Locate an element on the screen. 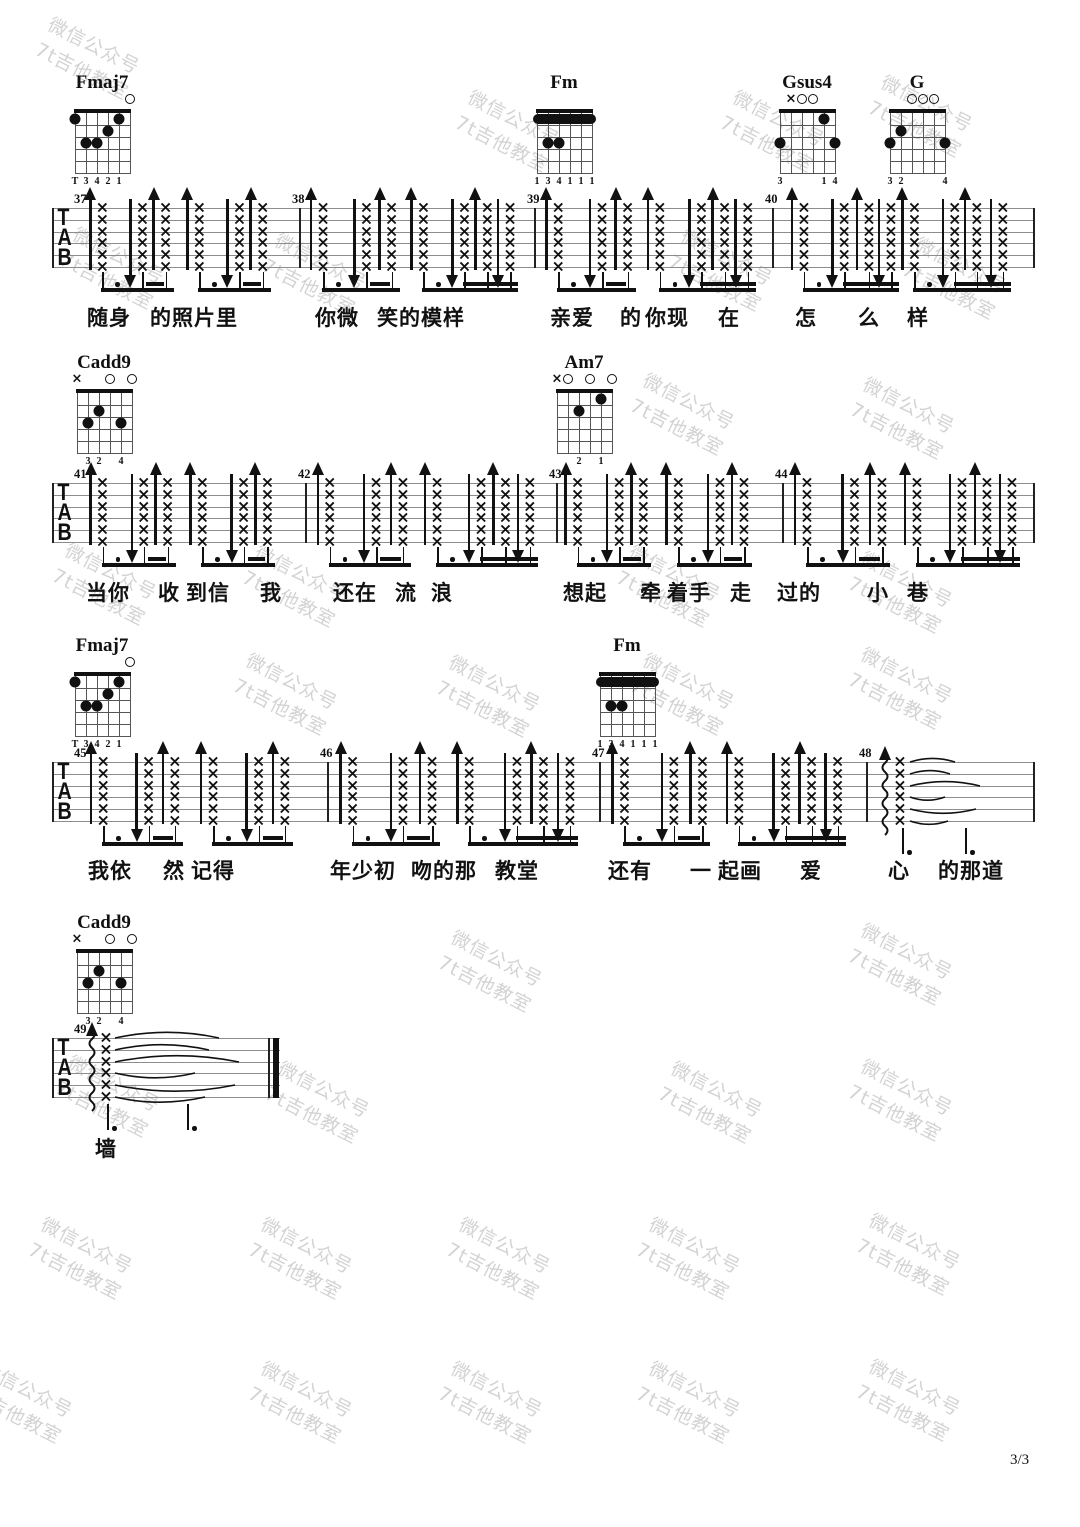  open-string-marker is located at coordinates (802, 99).